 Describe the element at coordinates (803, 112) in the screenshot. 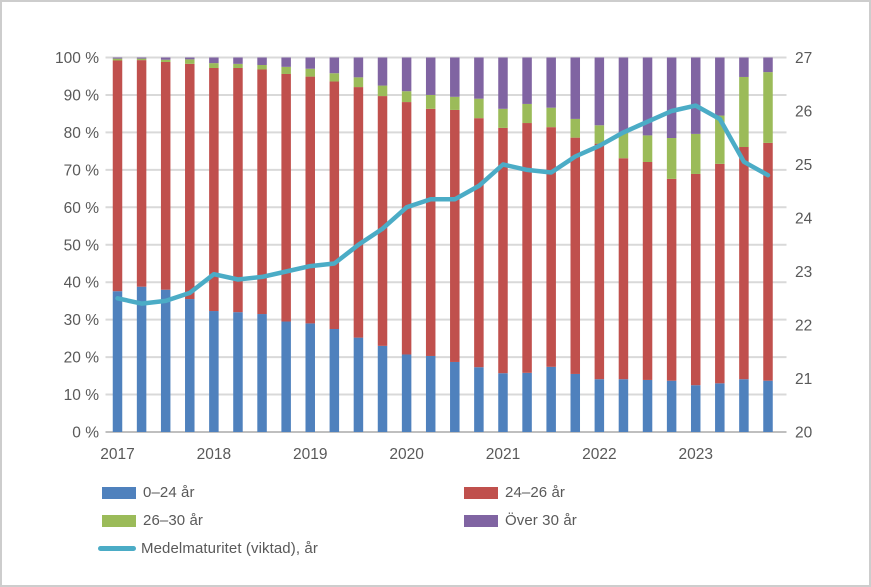

I see `right-axis-tick-label: 26` at that location.